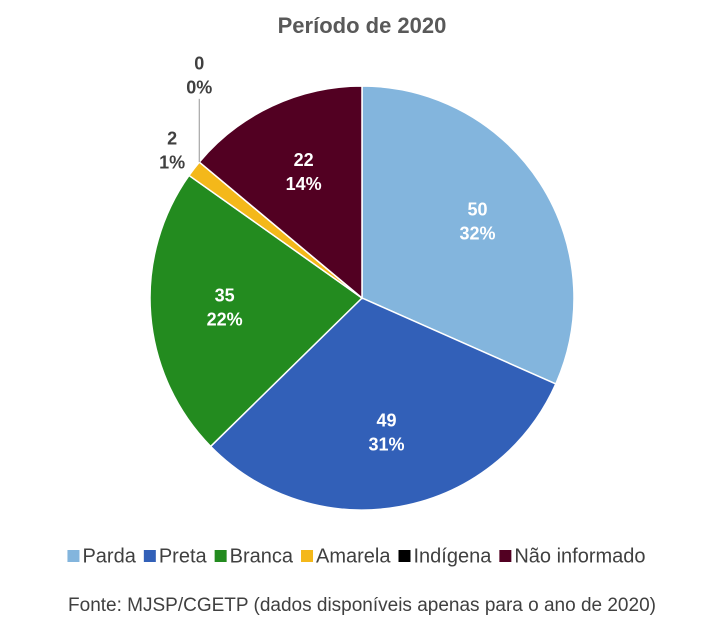 Image resolution: width=713 pixels, height=622 pixels. What do you see at coordinates (199, 64) in the screenshot?
I see `data-label: 0` at bounding box center [199, 64].